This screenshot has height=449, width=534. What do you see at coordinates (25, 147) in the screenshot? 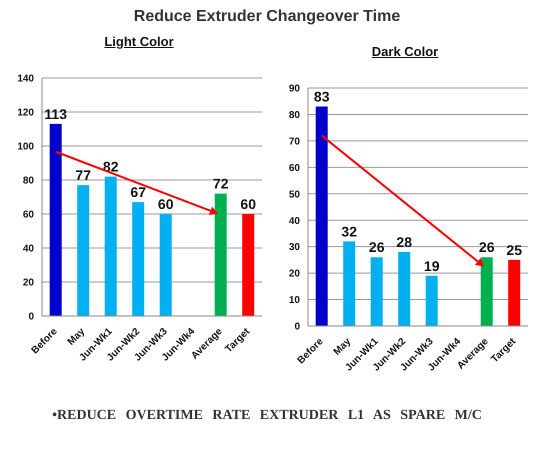
I see `y-tick-label: 100` at bounding box center [25, 147].